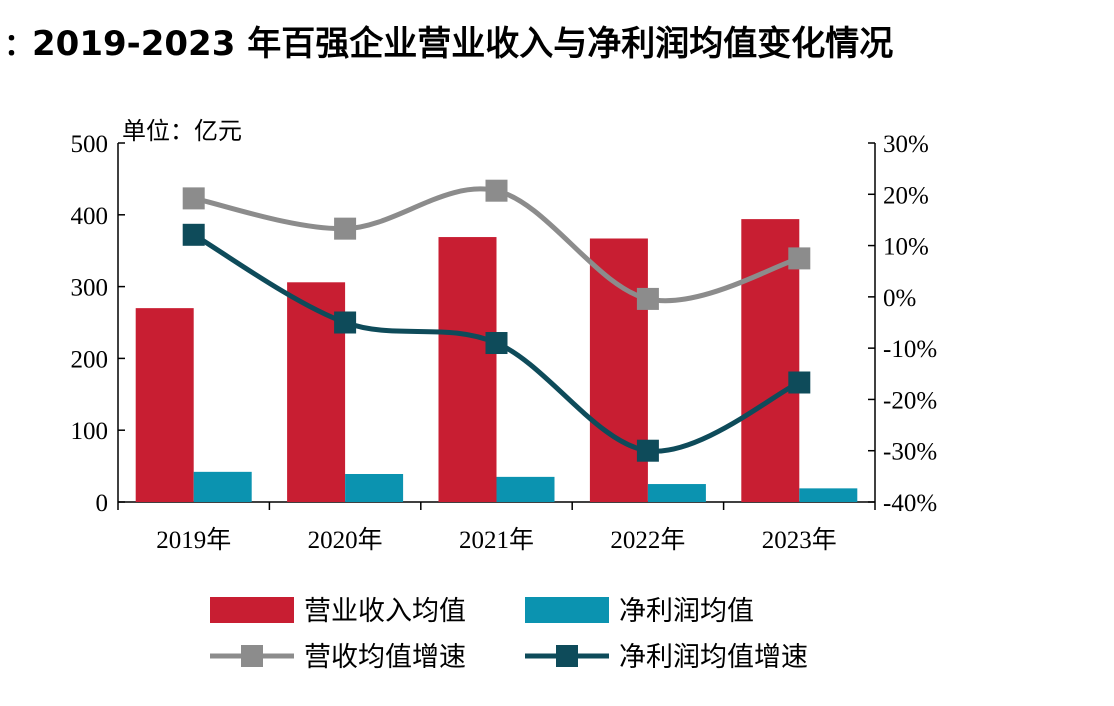 This screenshot has width=1114, height=706. What do you see at coordinates (385, 611) in the screenshot?
I see `legend-label-revenue: 营业收入均值` at bounding box center [385, 611].